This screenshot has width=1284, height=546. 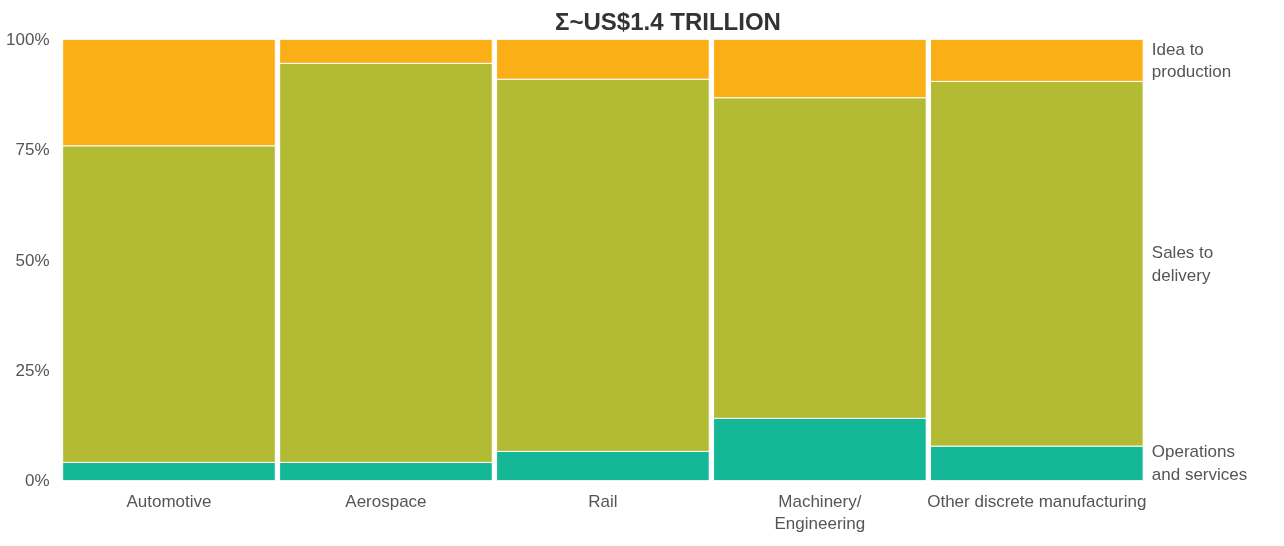 I want to click on y-tick-label: 50%, so click(x=32, y=260).